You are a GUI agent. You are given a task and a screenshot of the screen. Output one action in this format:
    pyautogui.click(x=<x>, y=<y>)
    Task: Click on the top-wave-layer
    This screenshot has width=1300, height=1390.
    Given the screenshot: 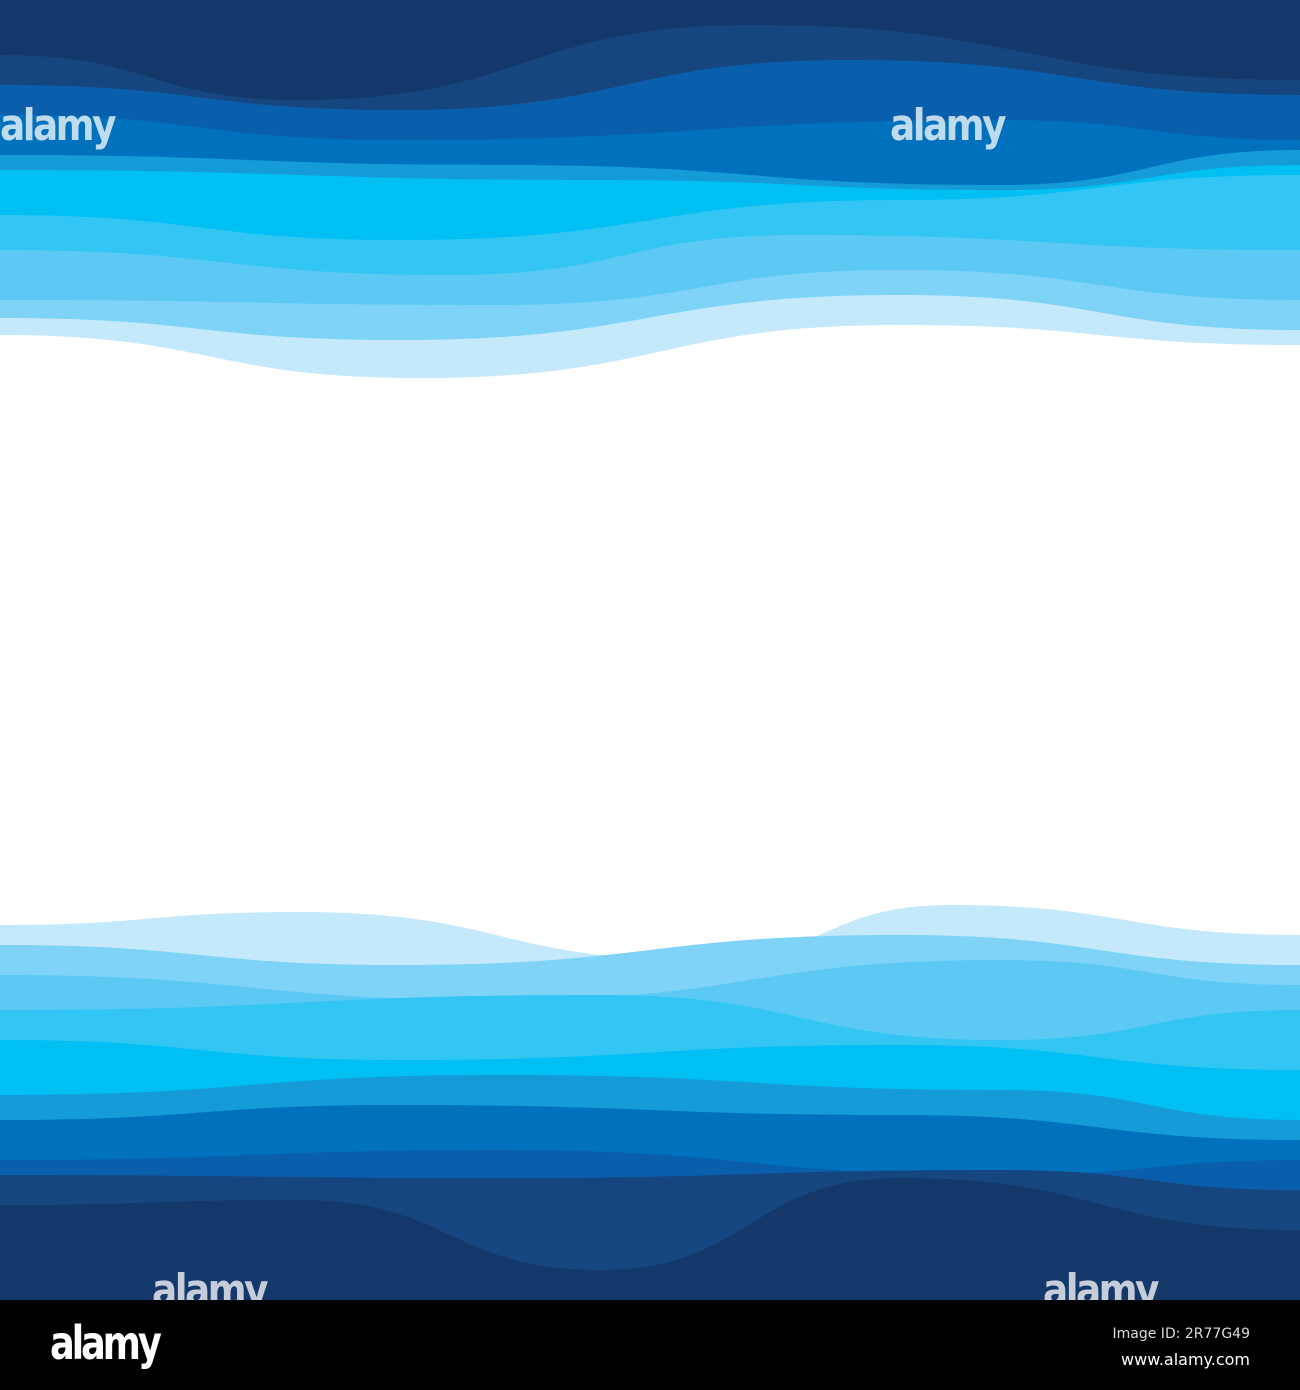 What is the action you would take?
    pyautogui.click(x=650, y=50)
    